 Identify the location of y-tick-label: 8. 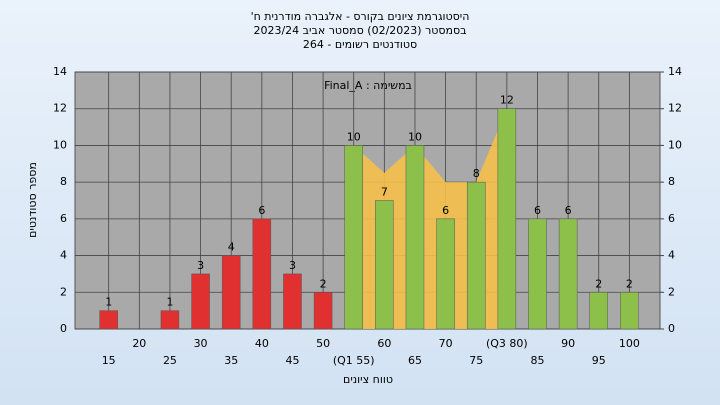
(63, 181).